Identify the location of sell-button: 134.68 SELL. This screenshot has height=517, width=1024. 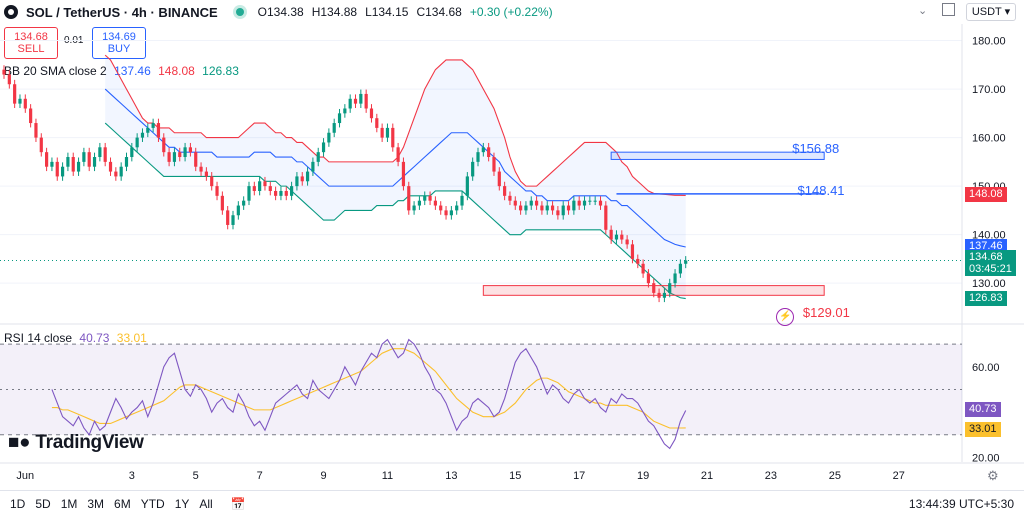
(31, 43).